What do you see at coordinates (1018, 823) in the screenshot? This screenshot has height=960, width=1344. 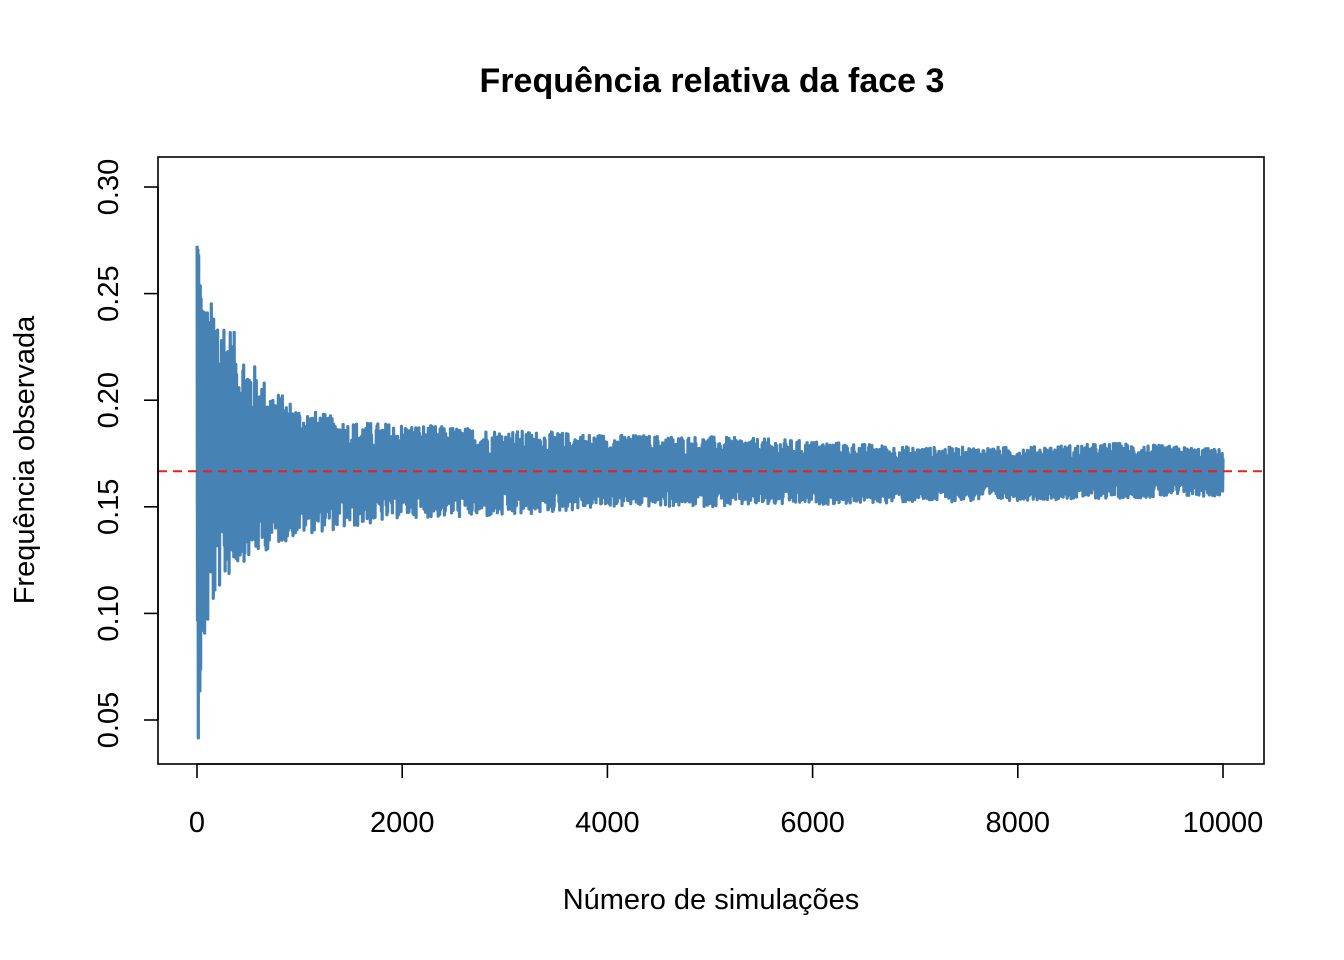 I see `x-tick-label: 8000` at bounding box center [1018, 823].